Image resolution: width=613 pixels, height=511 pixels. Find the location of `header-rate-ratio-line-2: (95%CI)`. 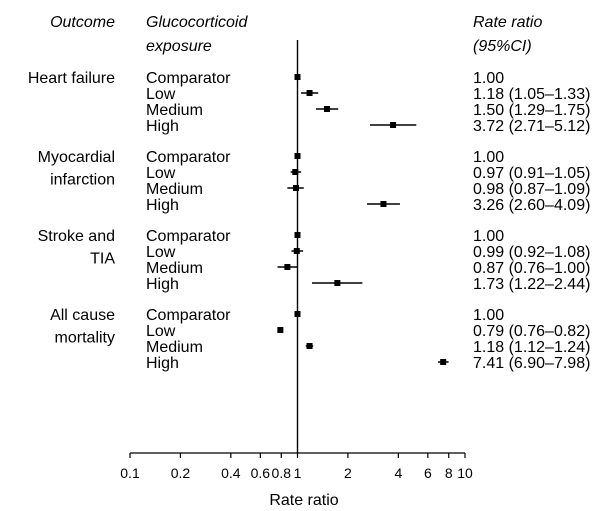

header-rate-ratio-line-2: (95%CI) is located at coordinates (502, 46).